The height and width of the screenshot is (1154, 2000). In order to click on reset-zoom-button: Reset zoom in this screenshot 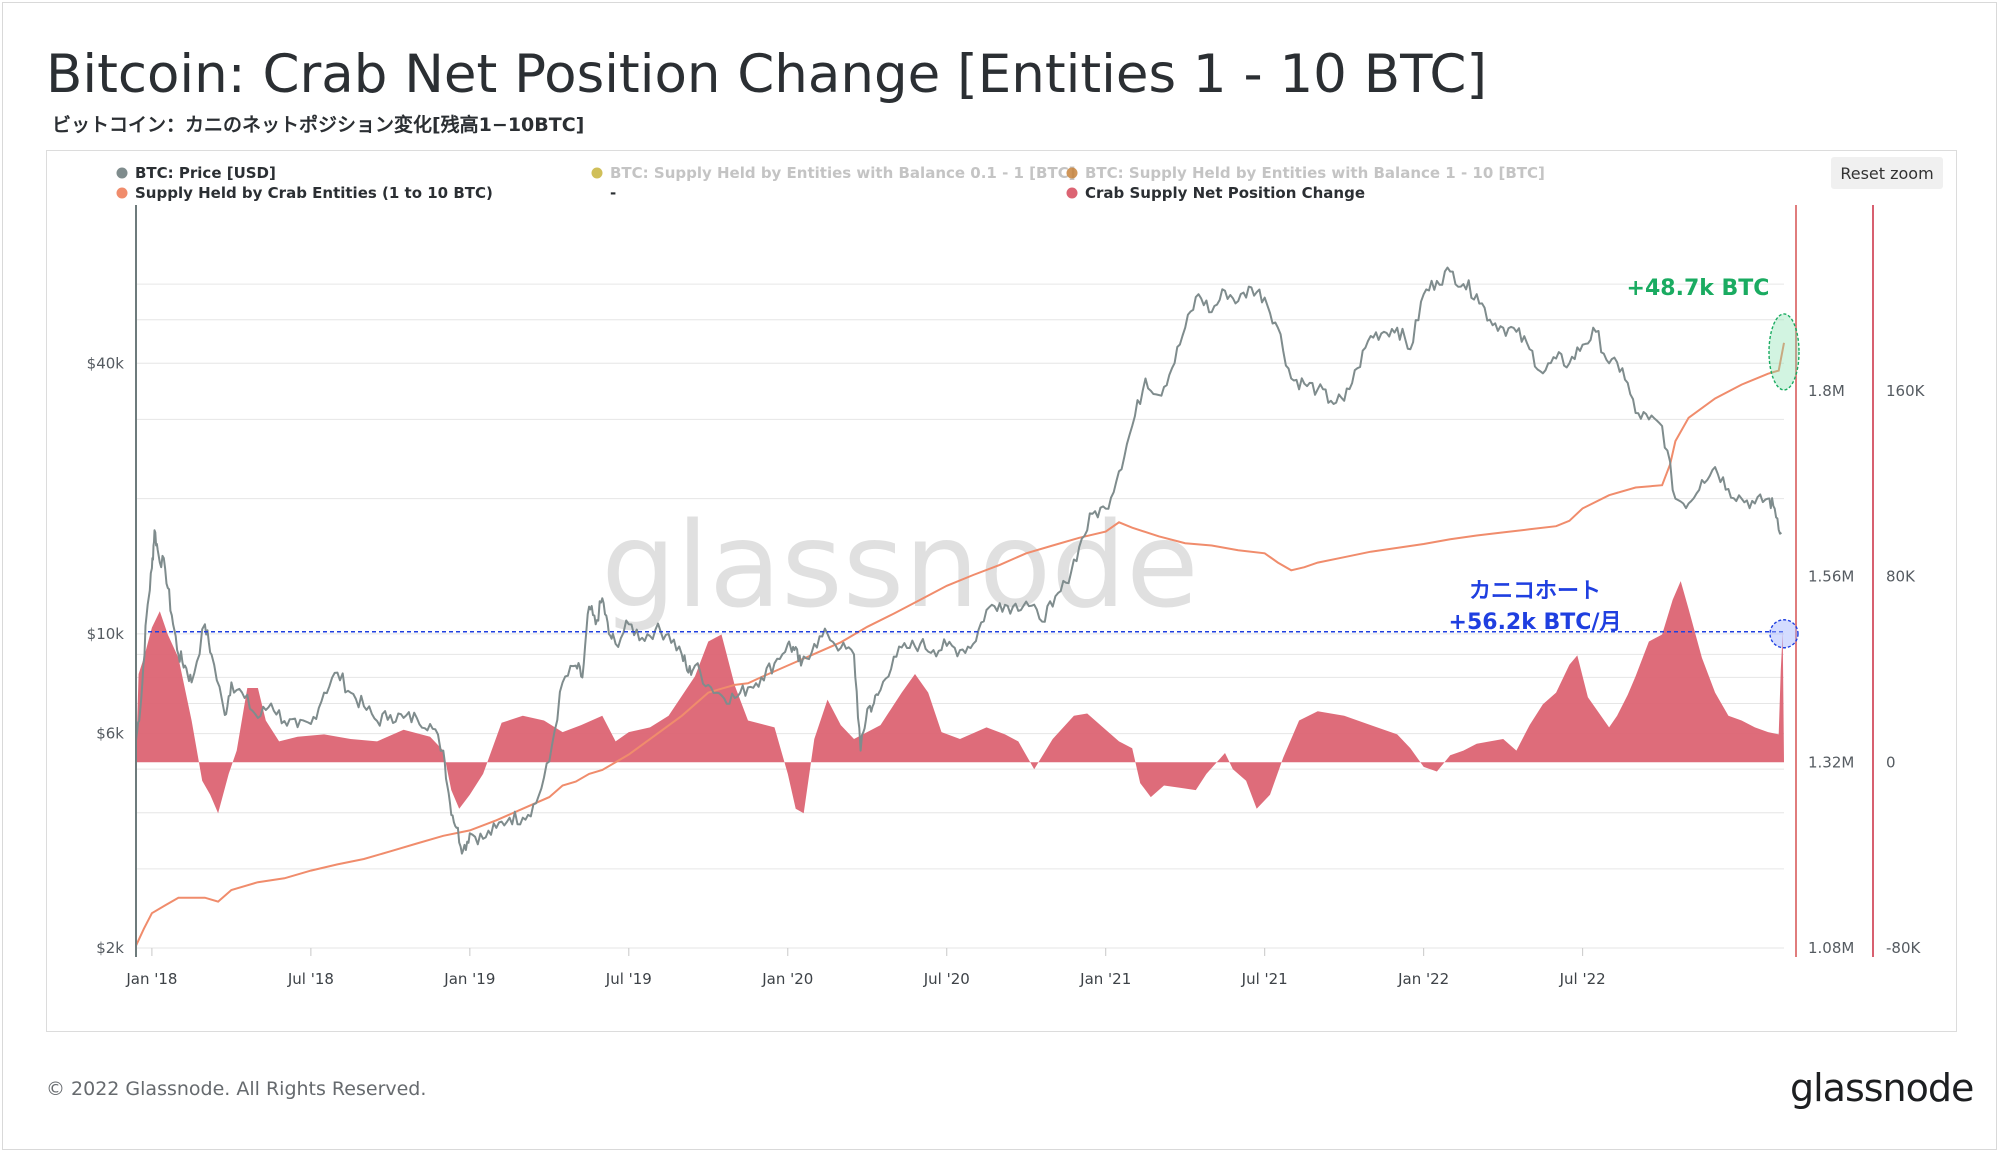, I will do `click(1887, 173)`.